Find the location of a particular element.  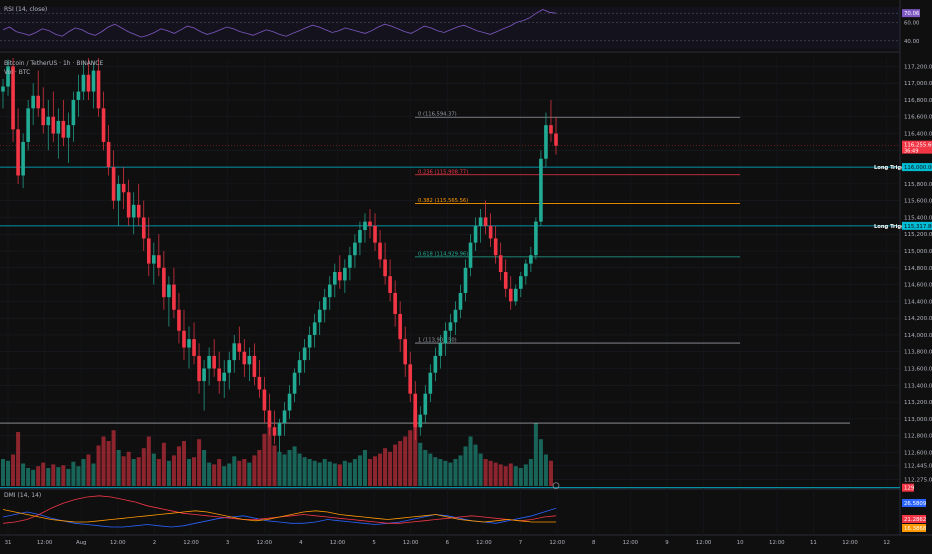

rsi-line is located at coordinates (279, 23).